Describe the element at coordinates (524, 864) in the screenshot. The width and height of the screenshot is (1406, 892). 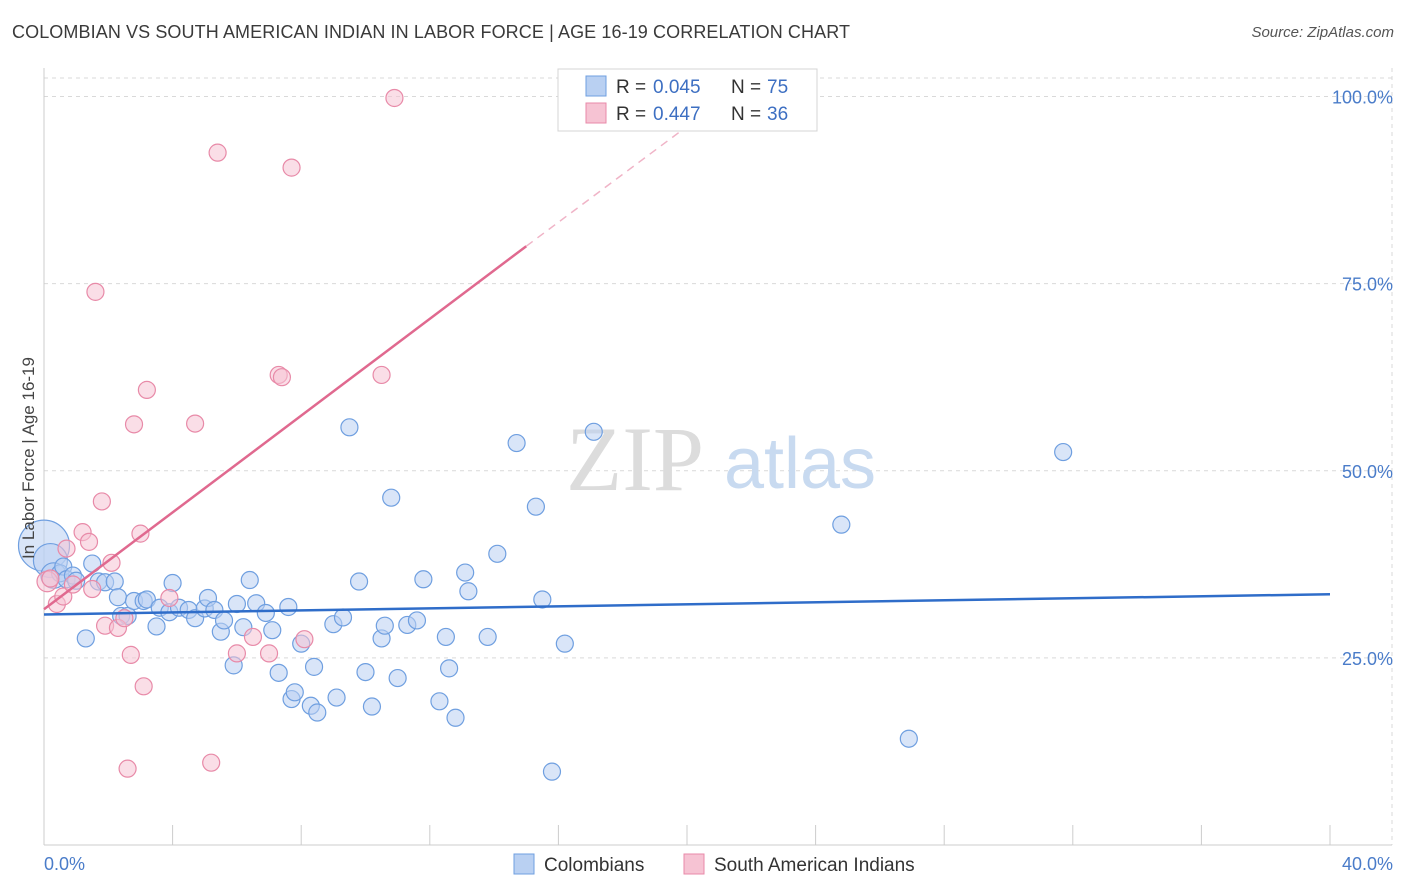
I see `bottom-legend-swatch-colombians` at that location.